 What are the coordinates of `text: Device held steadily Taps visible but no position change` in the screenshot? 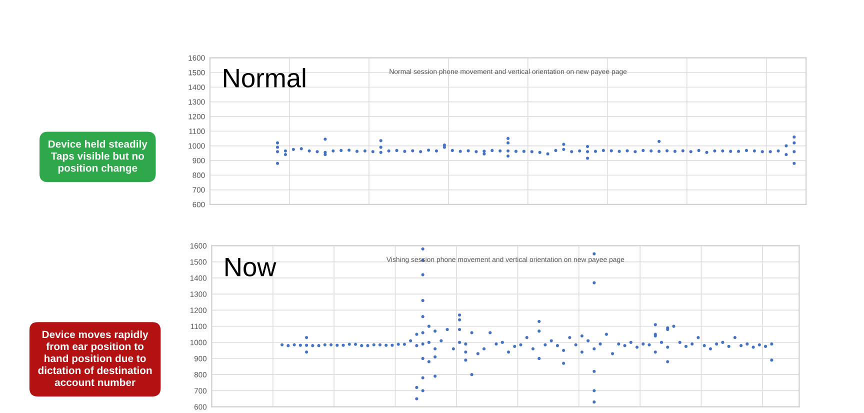 It's located at (98, 157).